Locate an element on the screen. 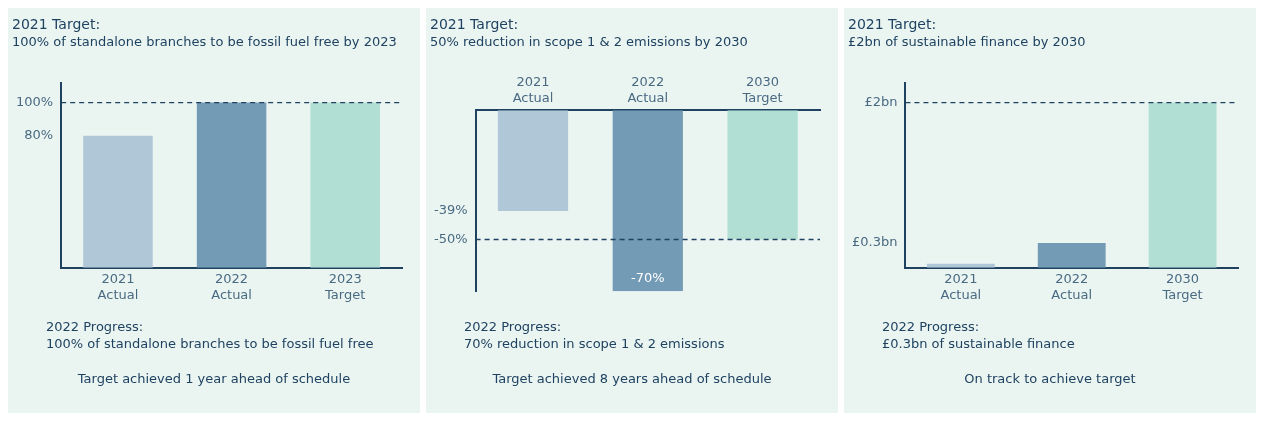 The height and width of the screenshot is (421, 1268). x-tick-label: 2023 Target is located at coordinates (345, 286).